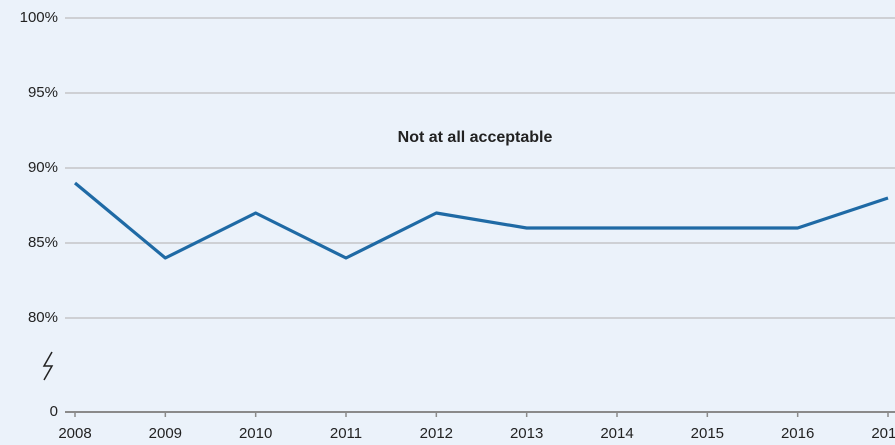 Image resolution: width=895 pixels, height=445 pixels. What do you see at coordinates (165, 433) in the screenshot?
I see `x-tick-label: 2009` at bounding box center [165, 433].